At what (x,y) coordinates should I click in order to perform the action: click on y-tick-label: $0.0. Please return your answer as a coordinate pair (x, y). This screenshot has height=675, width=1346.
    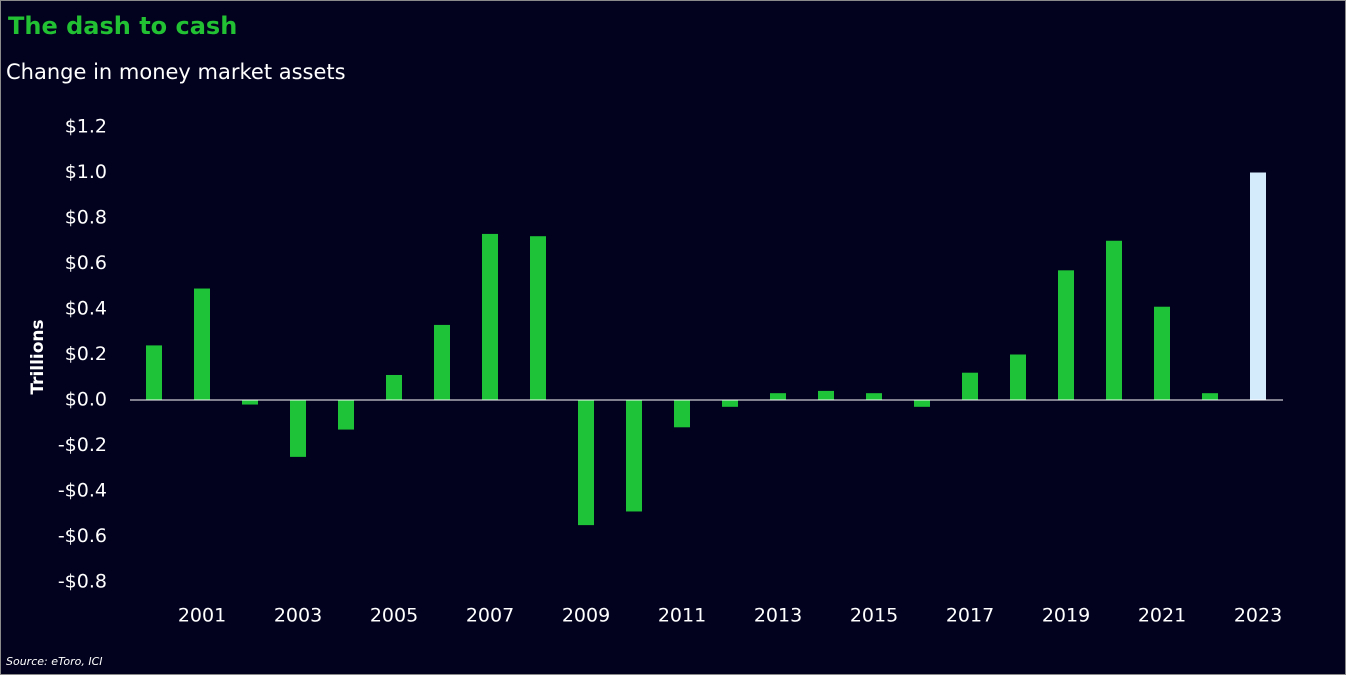
    Looking at the image, I should click on (86, 400).